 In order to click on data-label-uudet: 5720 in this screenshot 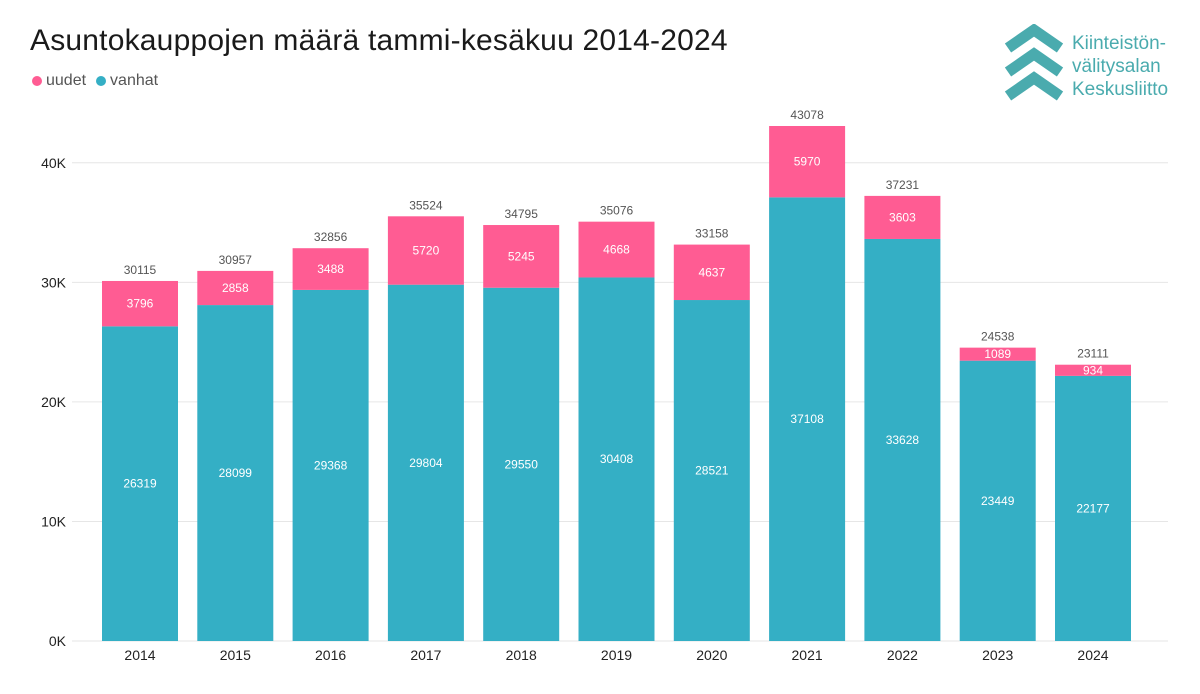, I will do `click(426, 250)`.